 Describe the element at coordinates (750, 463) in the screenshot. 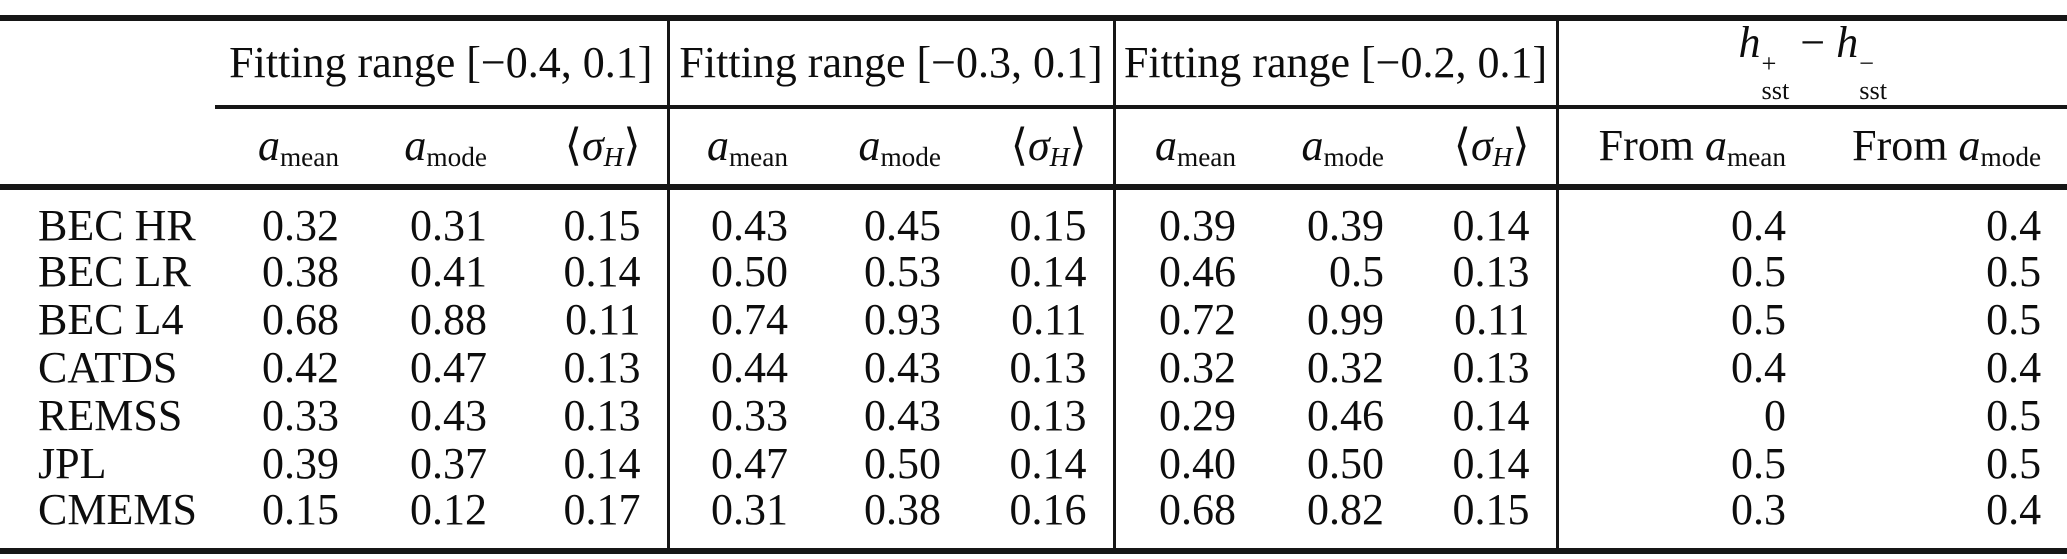

I see `value-cell: 0.47` at that location.